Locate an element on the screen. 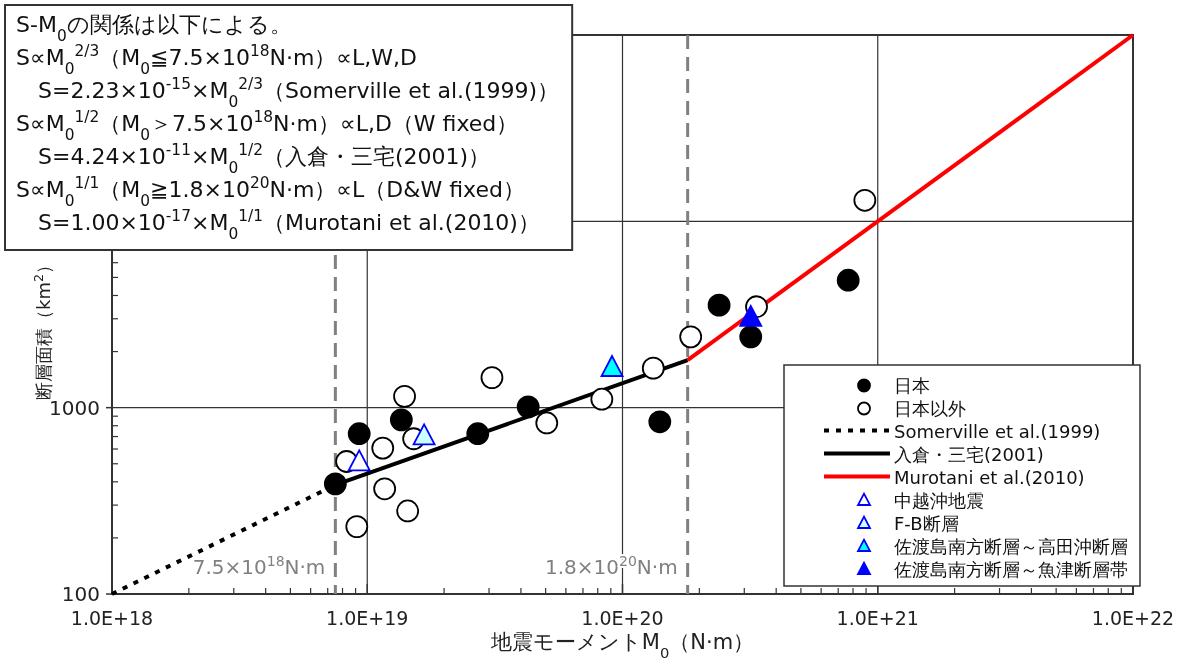 The image size is (1182, 661). ref-line-label: 7.5×10$^{18}$N·m is located at coordinates (259, 566).